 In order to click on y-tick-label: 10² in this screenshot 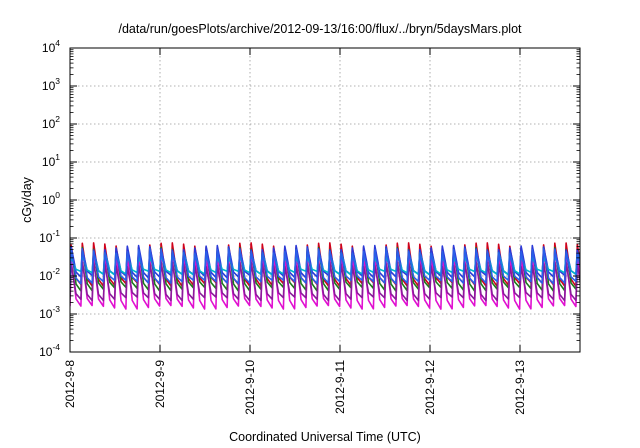, I will do `click(51, 122)`.